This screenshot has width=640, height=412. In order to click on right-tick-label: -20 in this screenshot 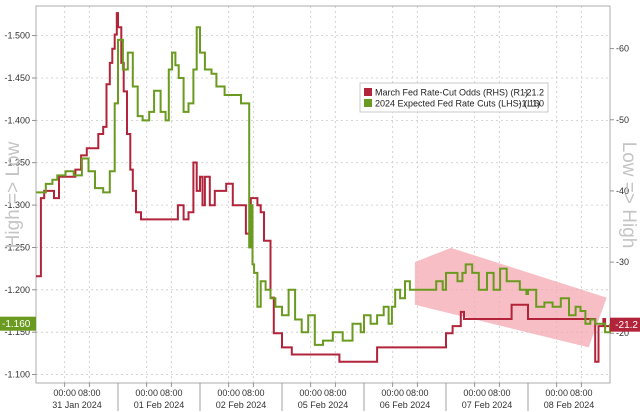, I will do `click(622, 333)`.